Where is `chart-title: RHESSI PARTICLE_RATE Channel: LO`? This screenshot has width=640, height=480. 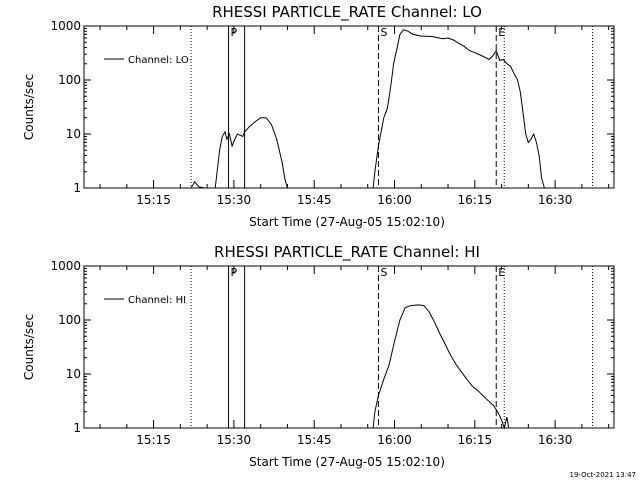 chart-title: RHESSI PARTICLE_RATE Channel: LO is located at coordinates (347, 12).